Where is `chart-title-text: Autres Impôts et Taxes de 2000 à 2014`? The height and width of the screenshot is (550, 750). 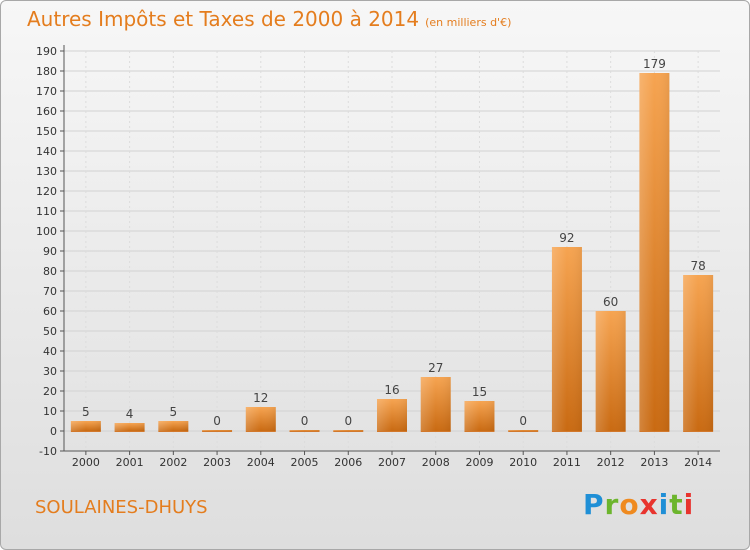
chart-title-text: Autres Impôts et Taxes de 2000 à 2014 is located at coordinates (223, 19).